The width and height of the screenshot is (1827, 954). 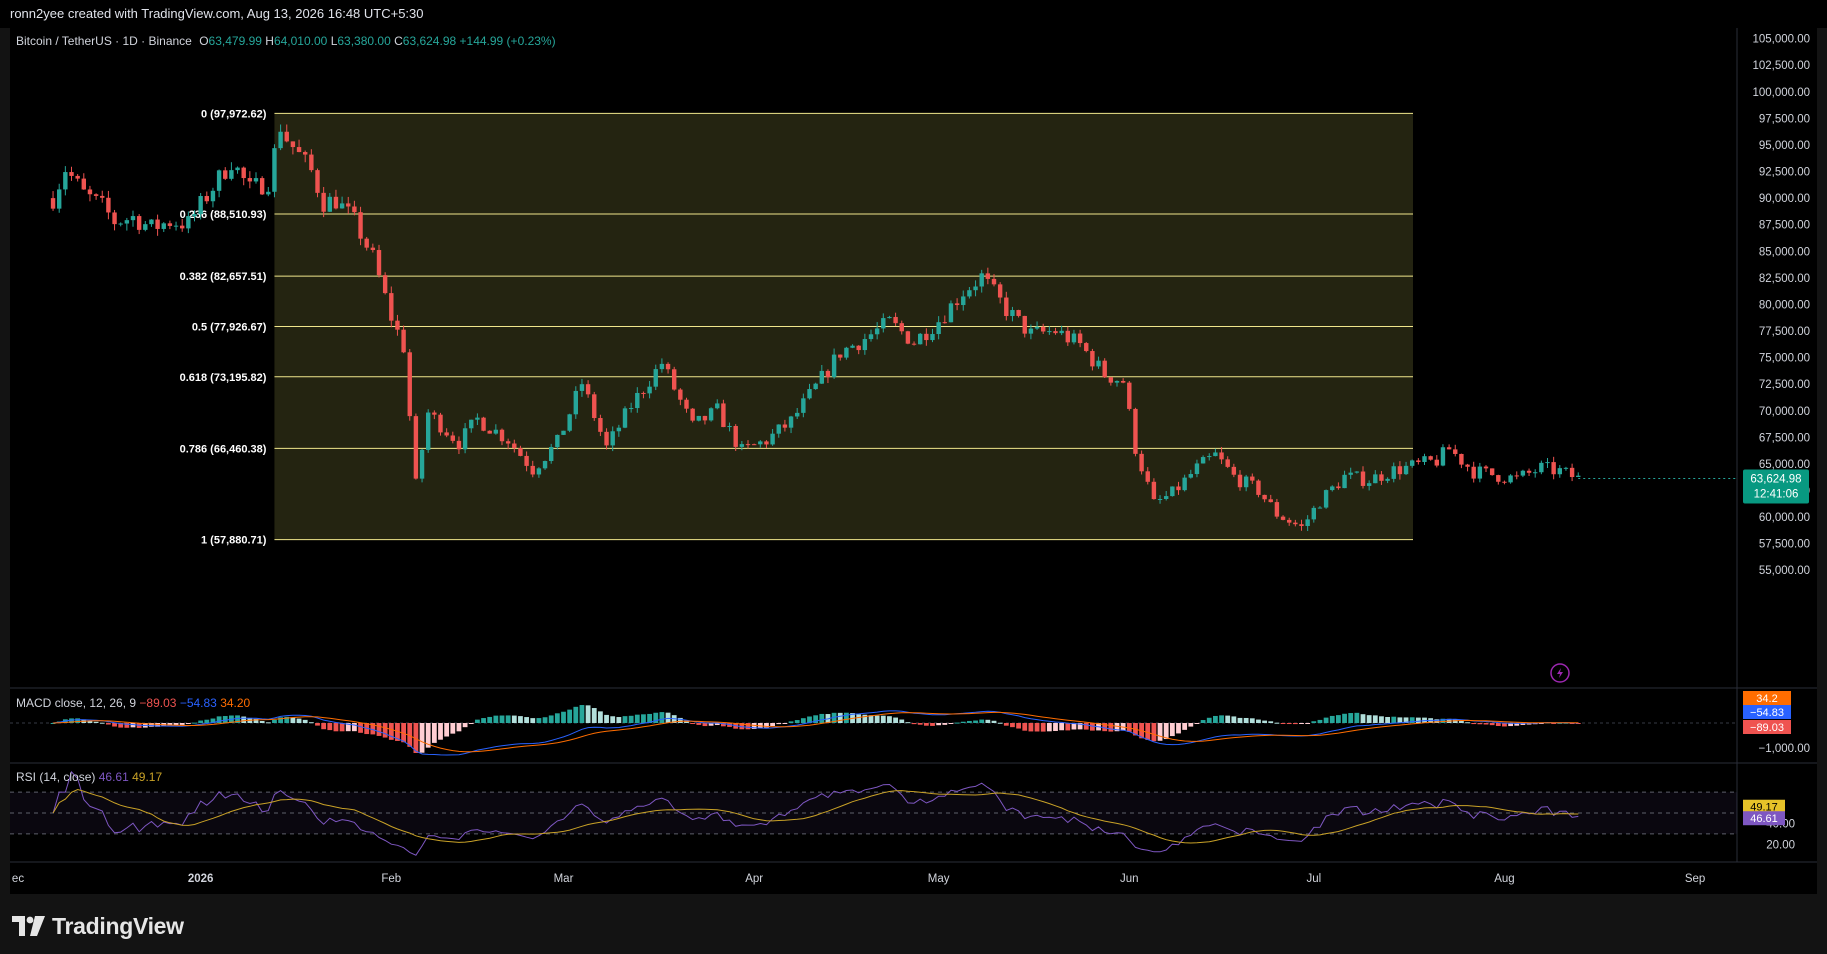 What do you see at coordinates (1784, 332) in the screenshot?
I see `price-tick-label: 77,500.00` at bounding box center [1784, 332].